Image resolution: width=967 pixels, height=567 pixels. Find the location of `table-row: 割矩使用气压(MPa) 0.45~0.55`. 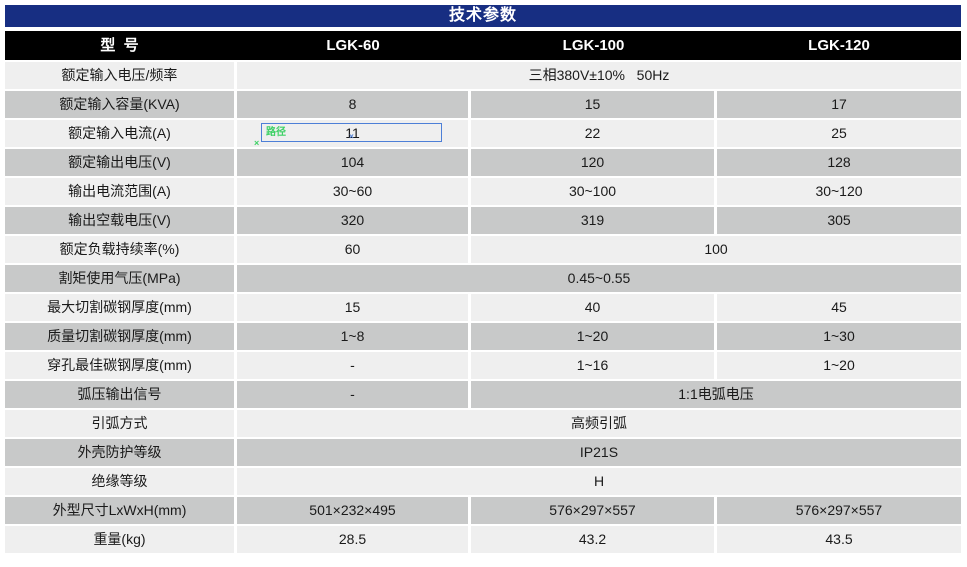

table-row: 割矩使用气压(MPa) 0.45~0.55 is located at coordinates (483, 278).